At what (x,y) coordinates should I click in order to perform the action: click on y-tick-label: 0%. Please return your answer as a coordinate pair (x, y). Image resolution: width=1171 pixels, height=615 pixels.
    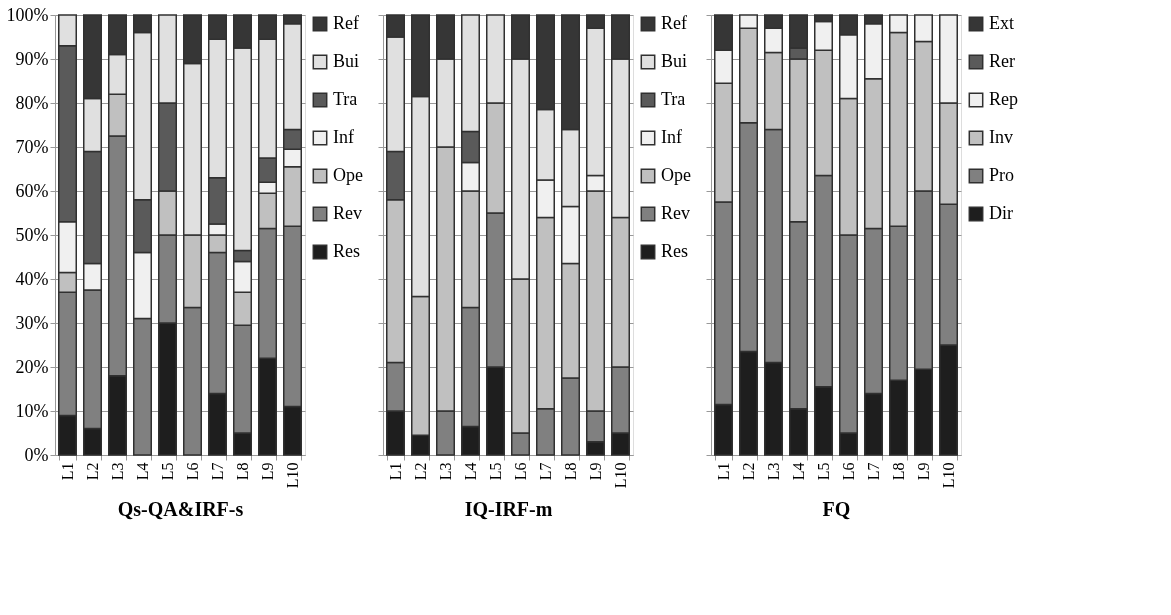
    Looking at the image, I should click on (36, 454).